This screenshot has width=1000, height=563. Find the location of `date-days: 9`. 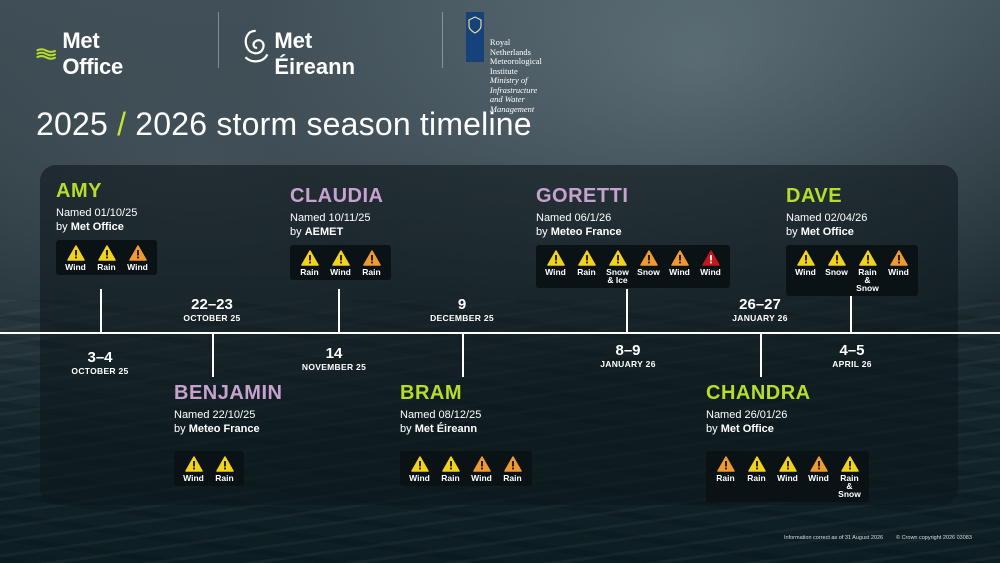

date-days: 9 is located at coordinates (462, 304).